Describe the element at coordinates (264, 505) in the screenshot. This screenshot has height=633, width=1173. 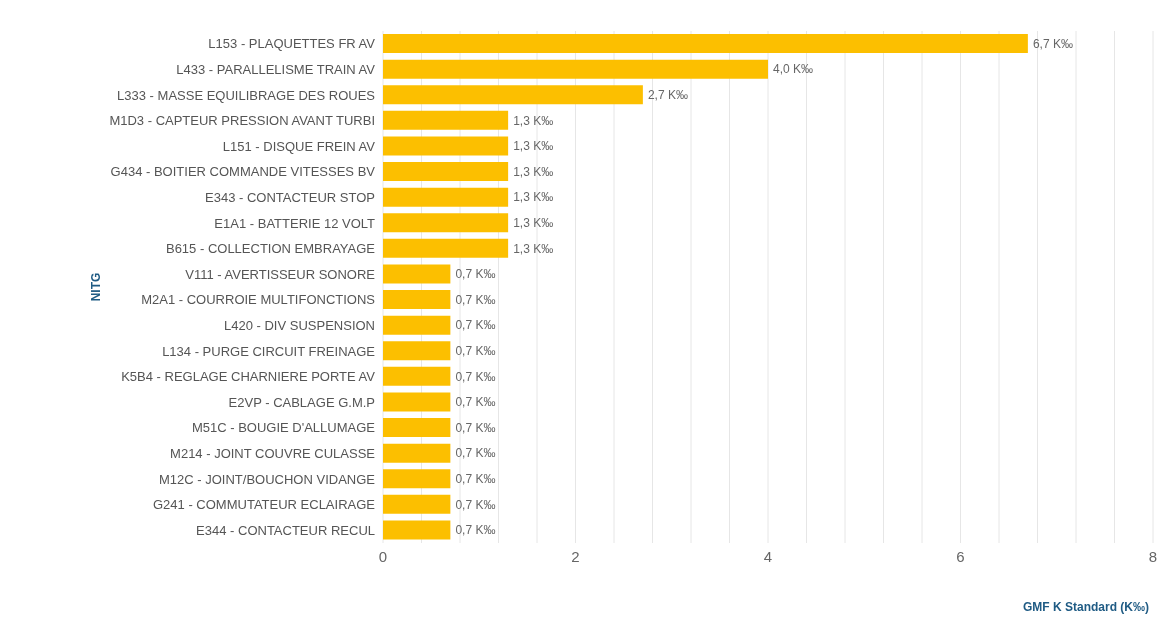
I see `y-tick-label: G241 - COMMUTATEUR ECLAIRAGE` at that location.